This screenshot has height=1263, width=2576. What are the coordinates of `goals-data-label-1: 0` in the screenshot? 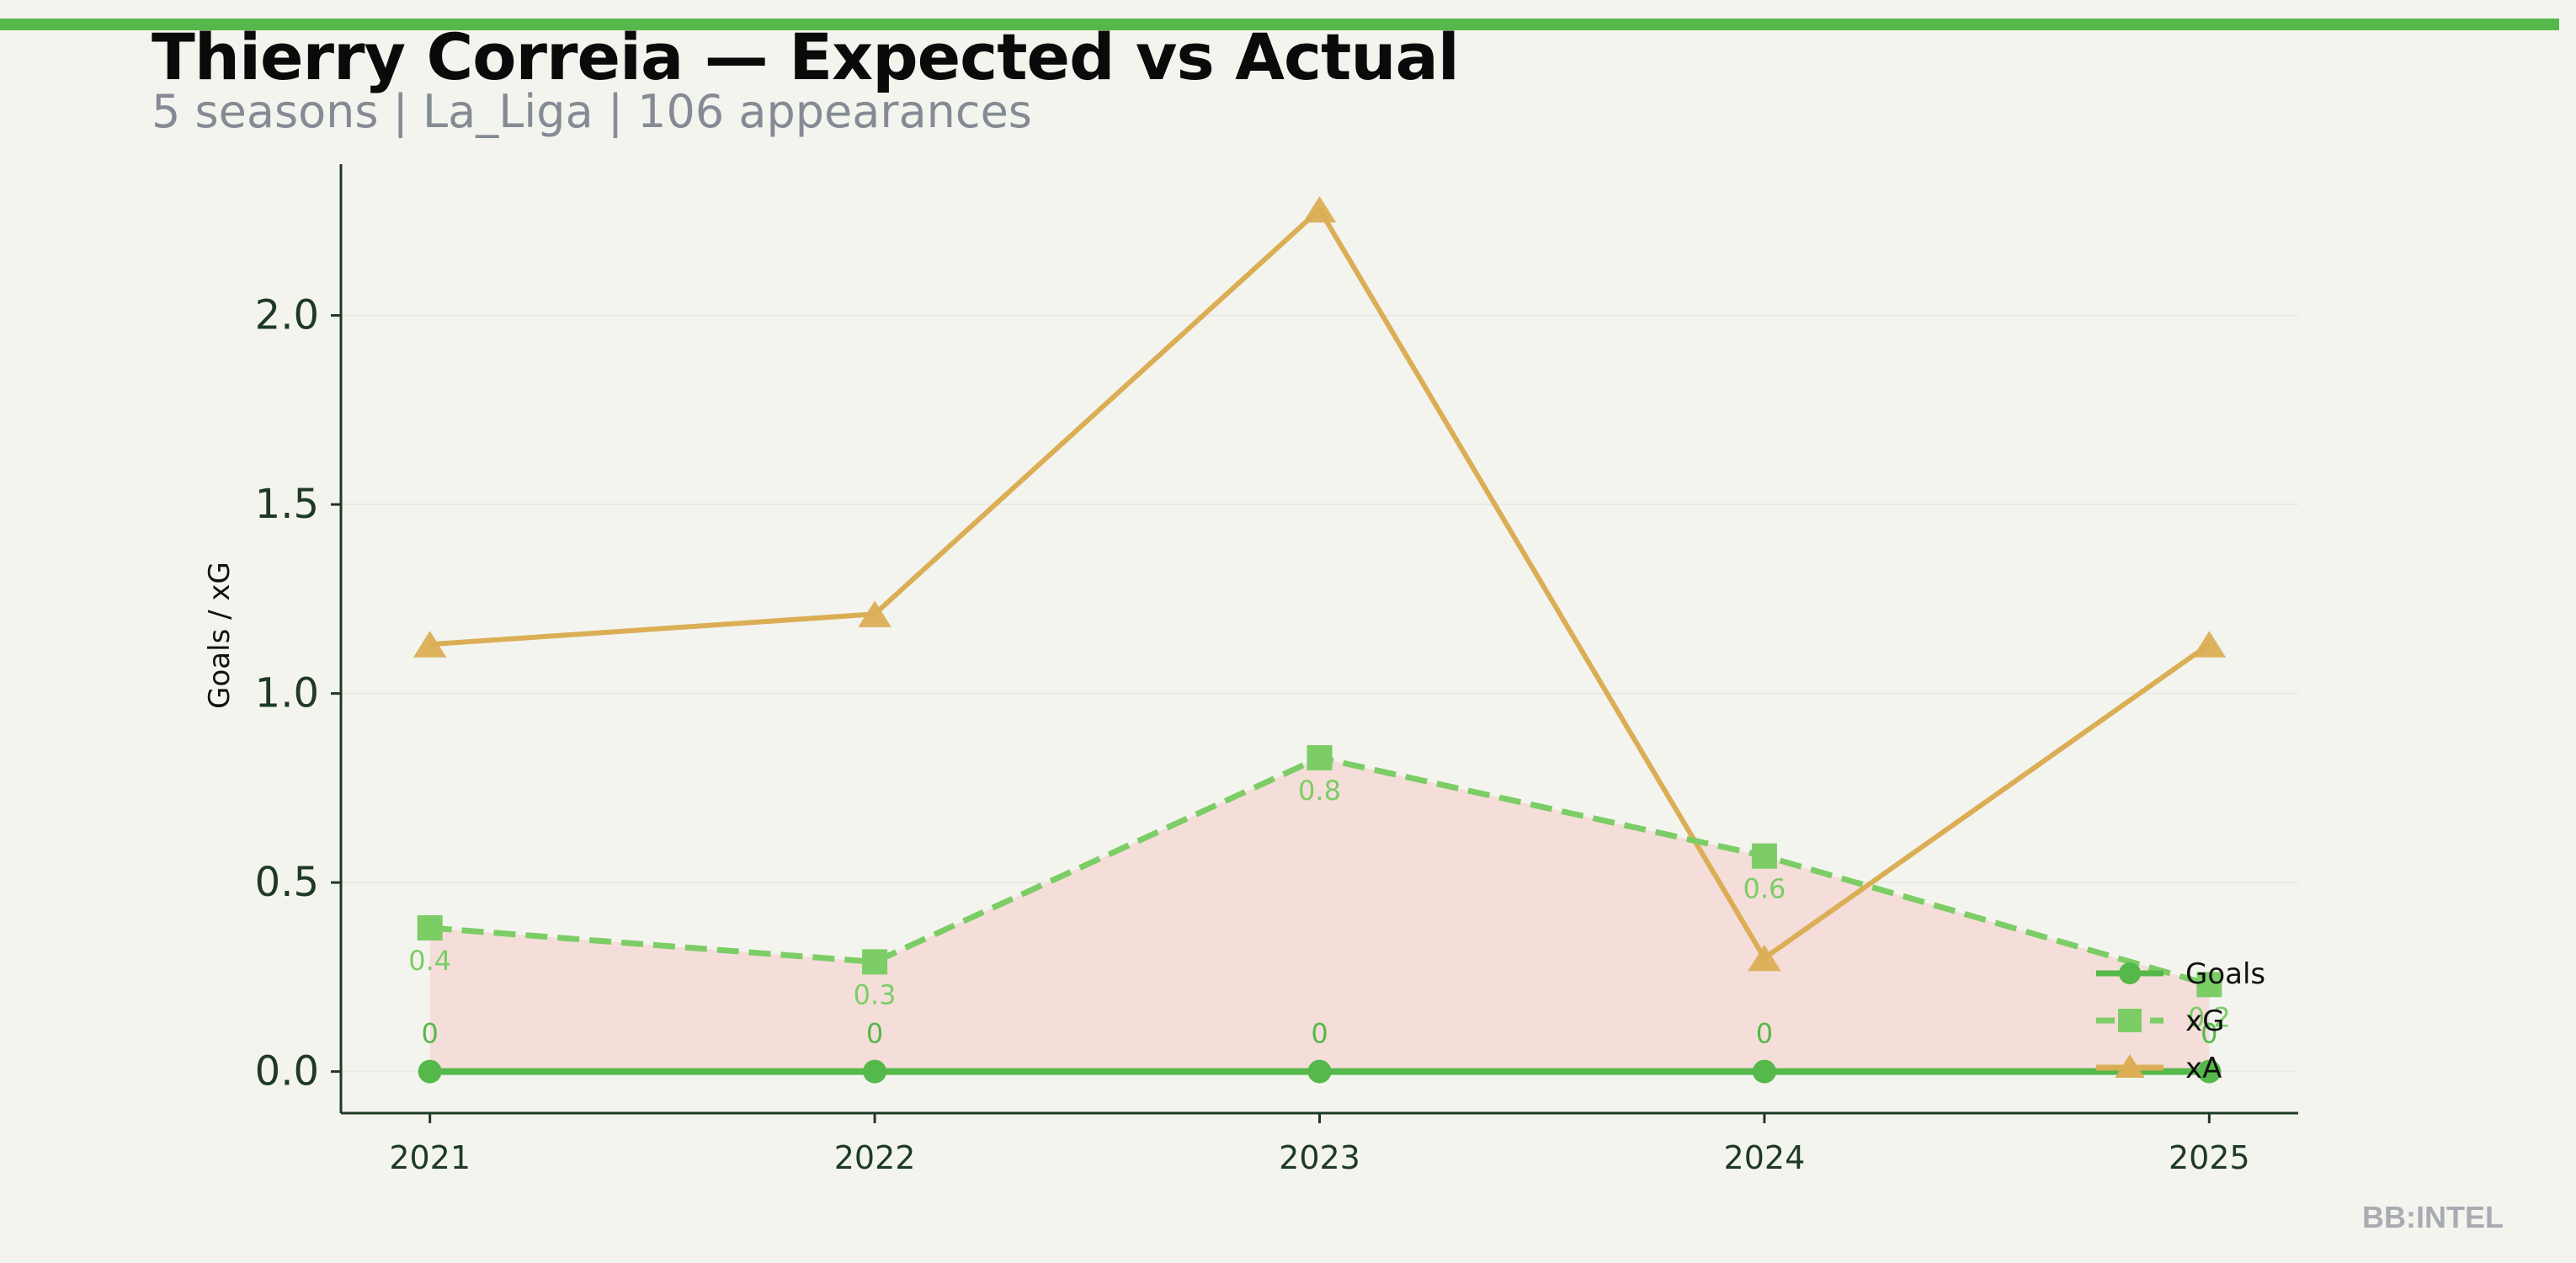 It's located at (874, 1034).